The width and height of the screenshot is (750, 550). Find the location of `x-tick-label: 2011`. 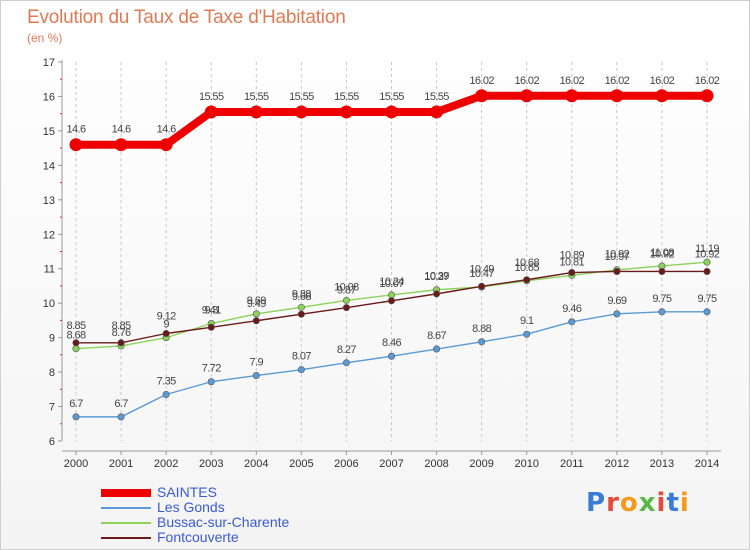

x-tick-label: 2011 is located at coordinates (572, 464).